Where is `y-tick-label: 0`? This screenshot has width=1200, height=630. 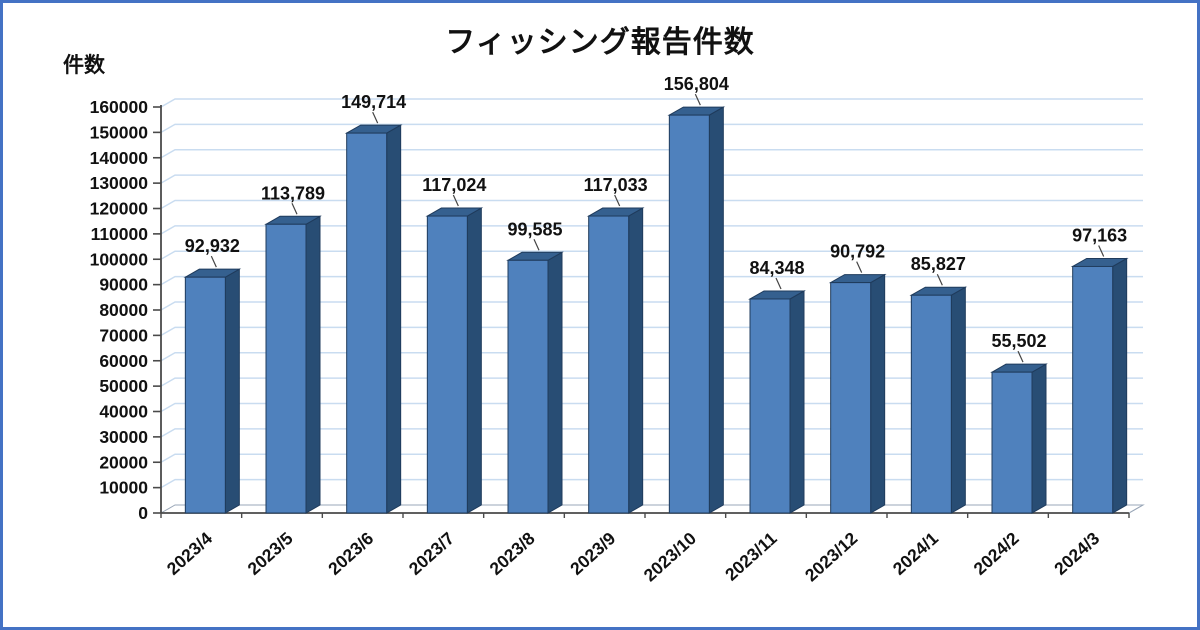 y-tick-label: 0 is located at coordinates (143, 513).